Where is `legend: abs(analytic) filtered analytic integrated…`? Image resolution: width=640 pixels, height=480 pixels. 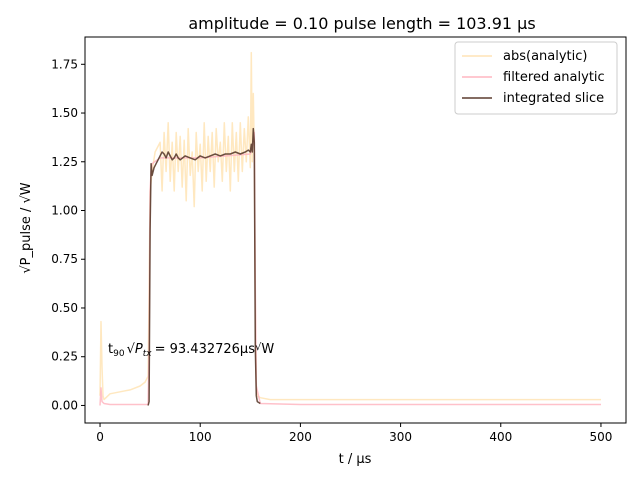 legend: abs(analytic) filtered analytic integrated… is located at coordinates (536, 78).